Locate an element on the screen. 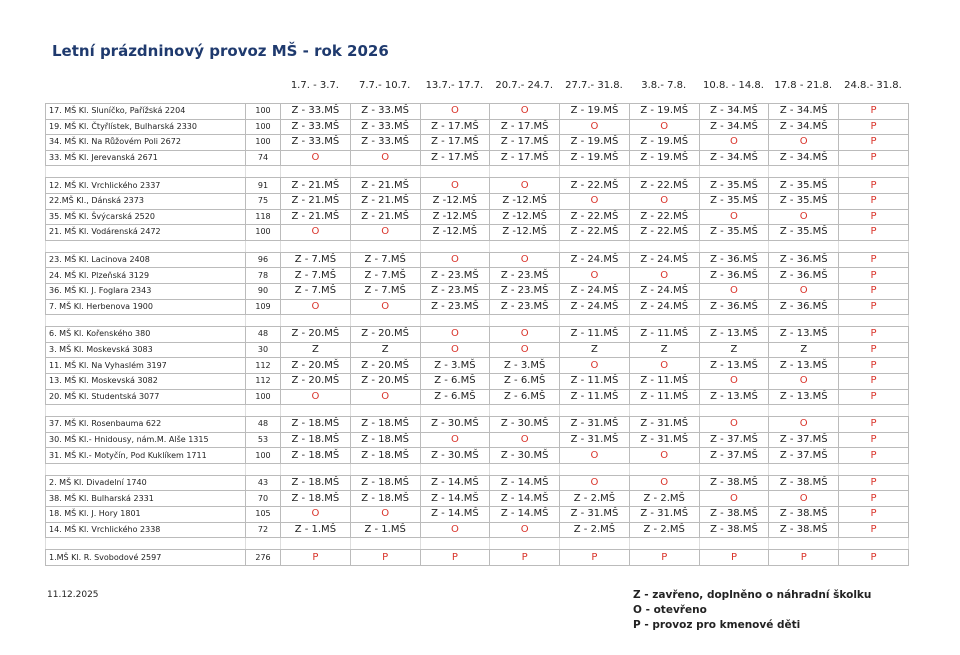  school-row: 1.MŠ Kl. R. Svobodové 2597 276 P P P P P P P P P is located at coordinates (477, 557).